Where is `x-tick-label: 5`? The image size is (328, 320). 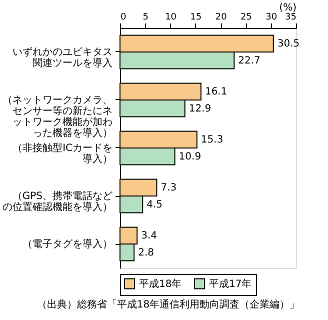 x-tick-label: 5 is located at coordinates (145, 17).